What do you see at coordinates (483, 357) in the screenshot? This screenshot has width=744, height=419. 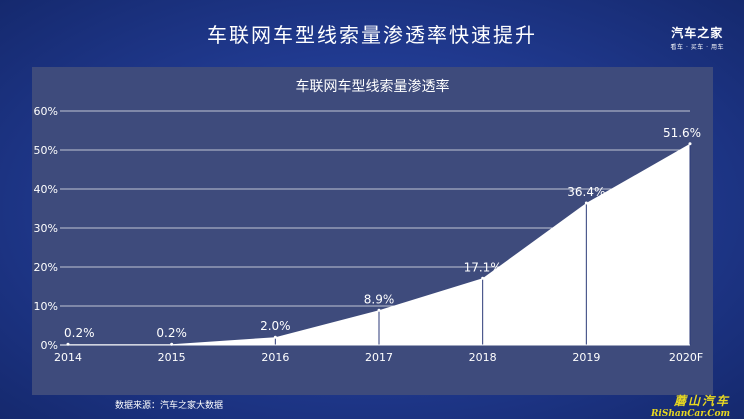 I see `x-tick-label: 2018` at bounding box center [483, 357].